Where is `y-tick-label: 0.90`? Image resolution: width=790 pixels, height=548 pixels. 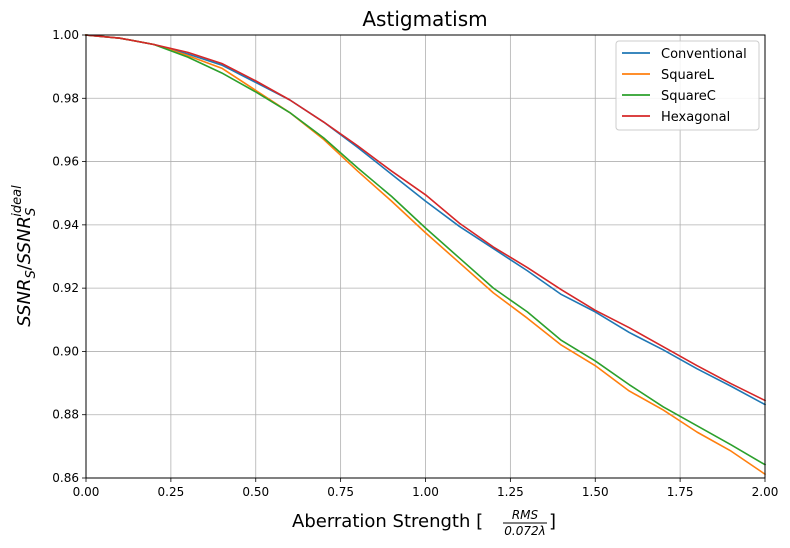 y-tick-label: 0.90 is located at coordinates (65, 351).